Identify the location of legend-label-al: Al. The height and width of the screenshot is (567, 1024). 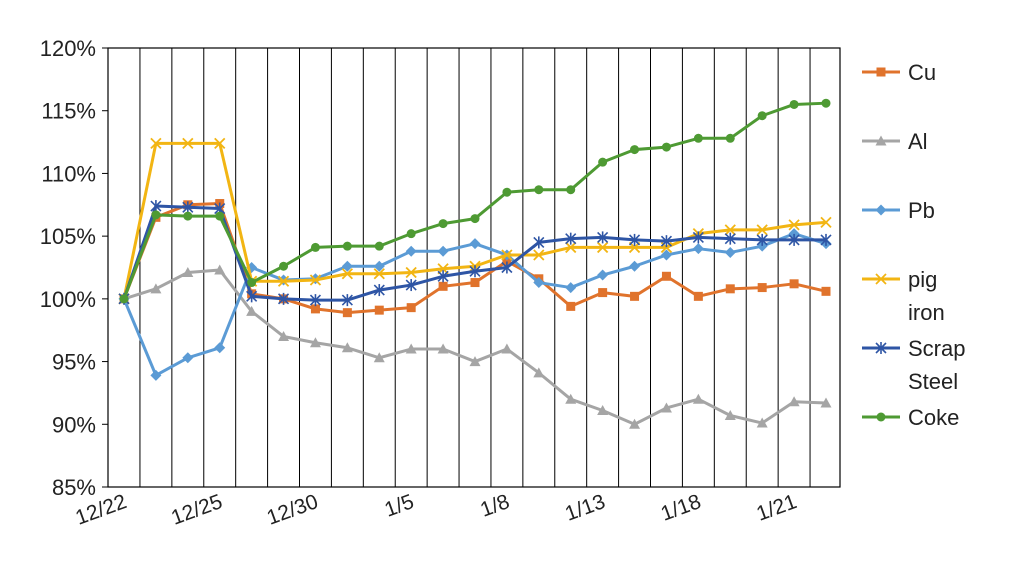
(918, 141).